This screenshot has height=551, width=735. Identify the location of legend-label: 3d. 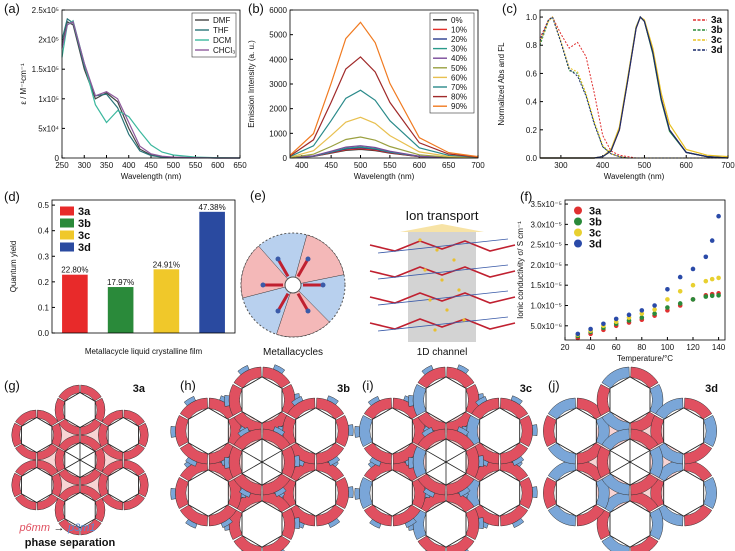
(84, 248).